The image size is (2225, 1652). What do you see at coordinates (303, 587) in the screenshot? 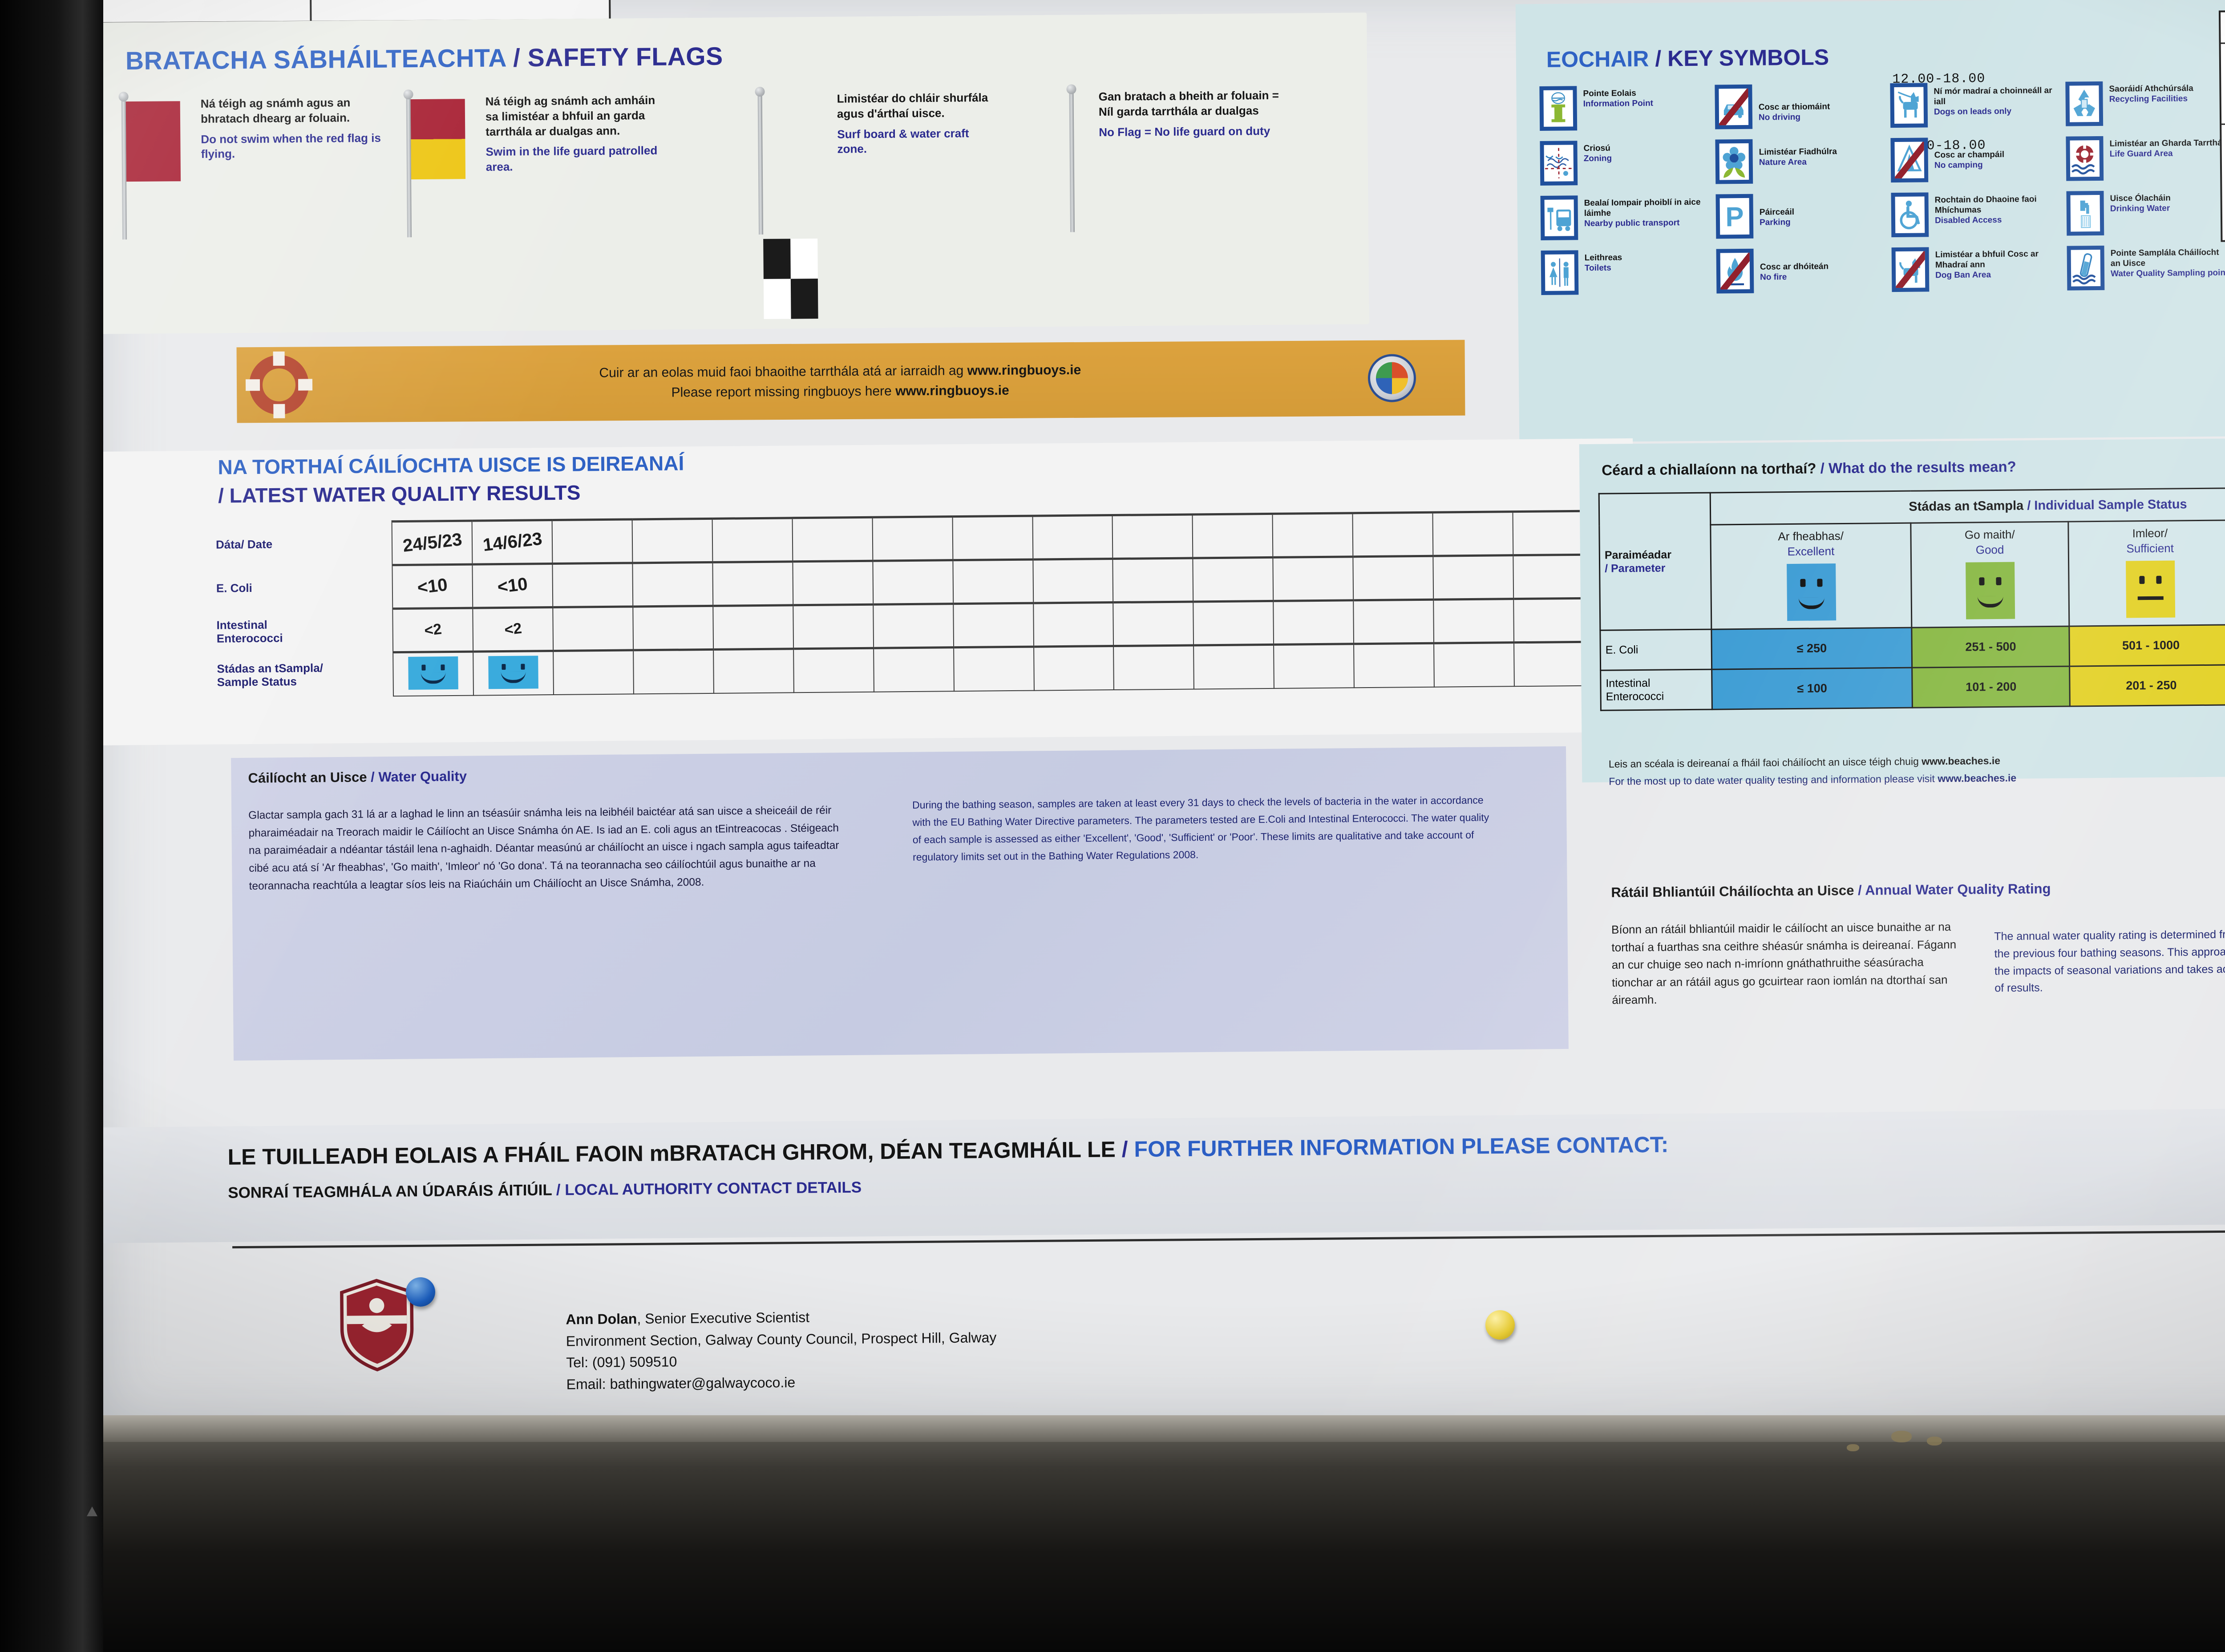
I see `row-label-ecoli: E. Coli` at bounding box center [303, 587].